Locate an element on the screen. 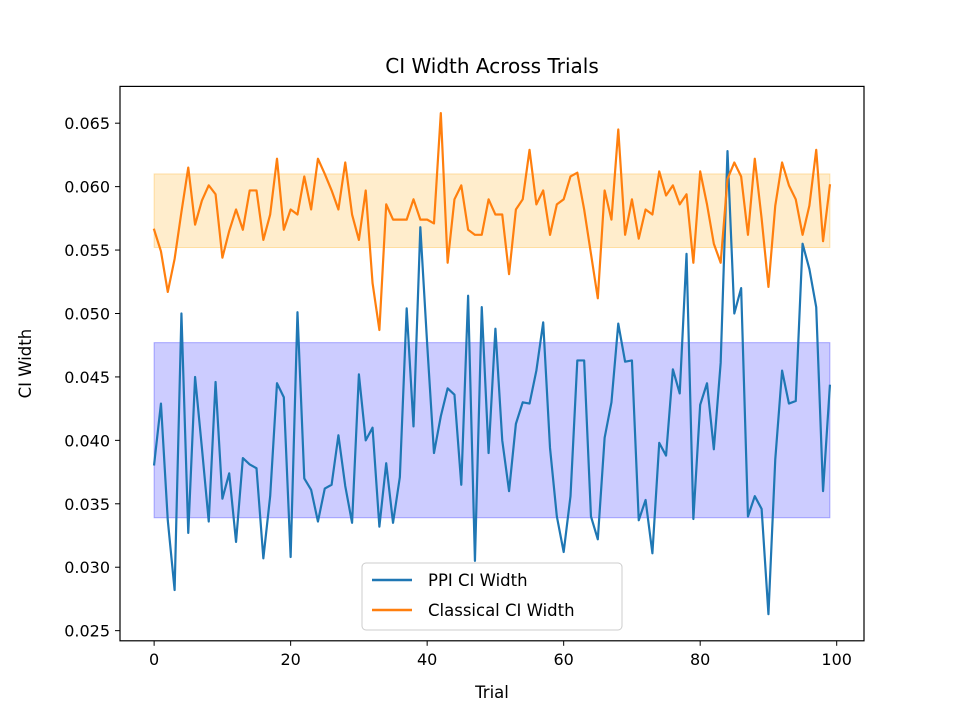 This screenshot has width=960, height=720. legend-label-ppi: PPI CI Width is located at coordinates (478, 580).